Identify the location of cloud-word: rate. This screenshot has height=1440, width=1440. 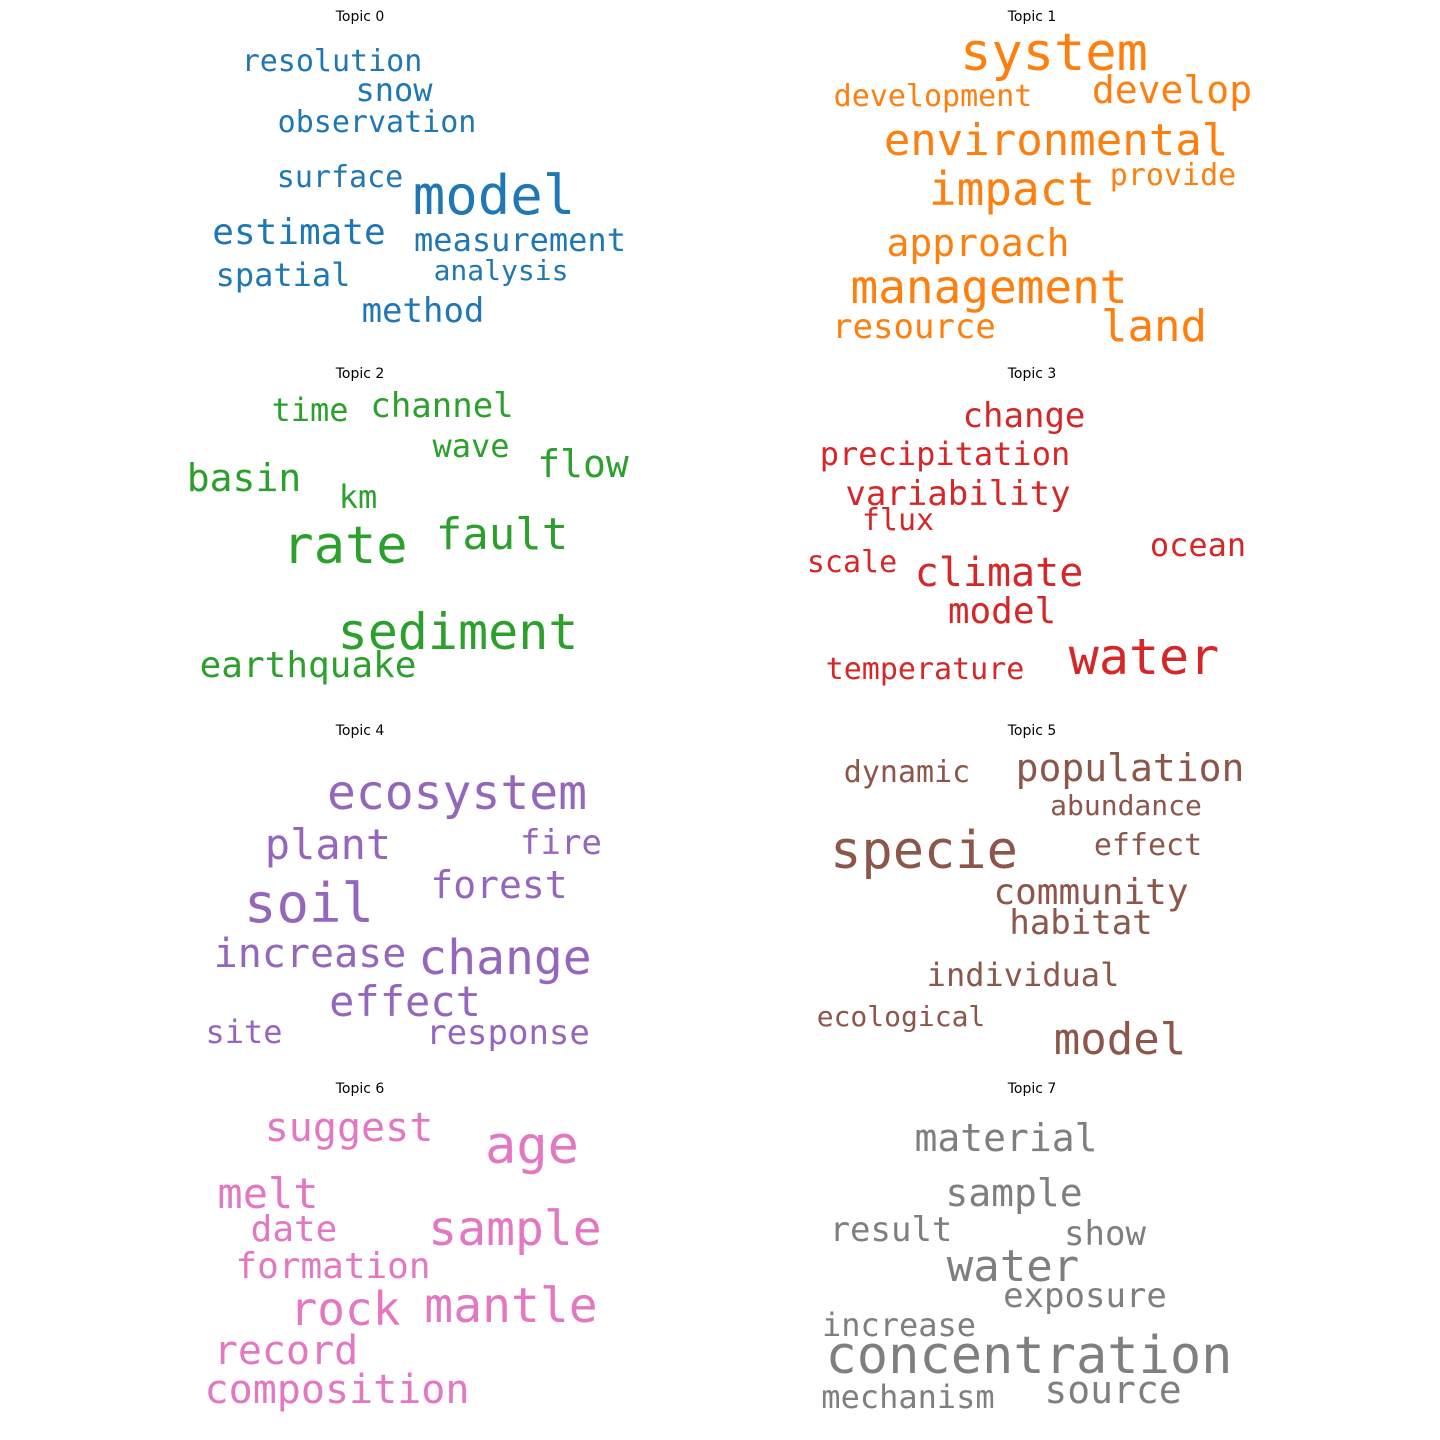
(345, 546).